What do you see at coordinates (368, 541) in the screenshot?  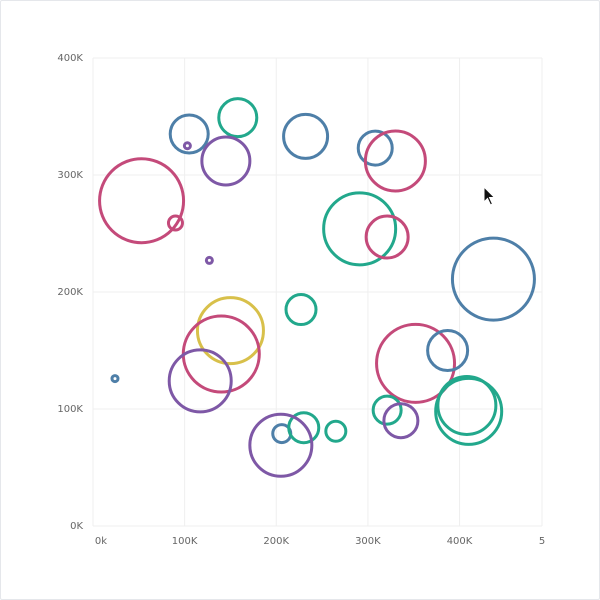 I see `x-tick-label: 300K` at bounding box center [368, 541].